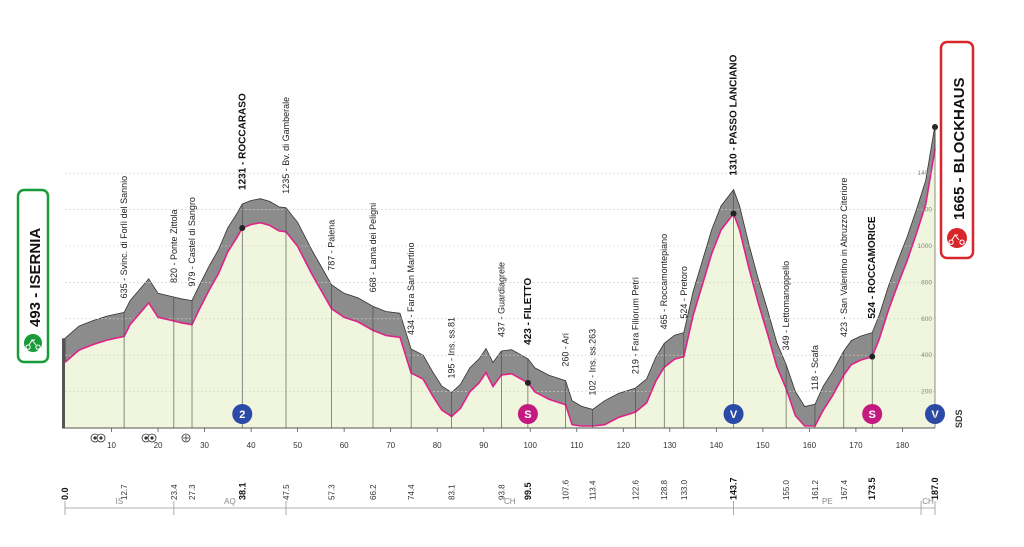 This screenshot has height=547, width=1024. What do you see at coordinates (452, 492) in the screenshot?
I see `km-label: 83.1` at bounding box center [452, 492].